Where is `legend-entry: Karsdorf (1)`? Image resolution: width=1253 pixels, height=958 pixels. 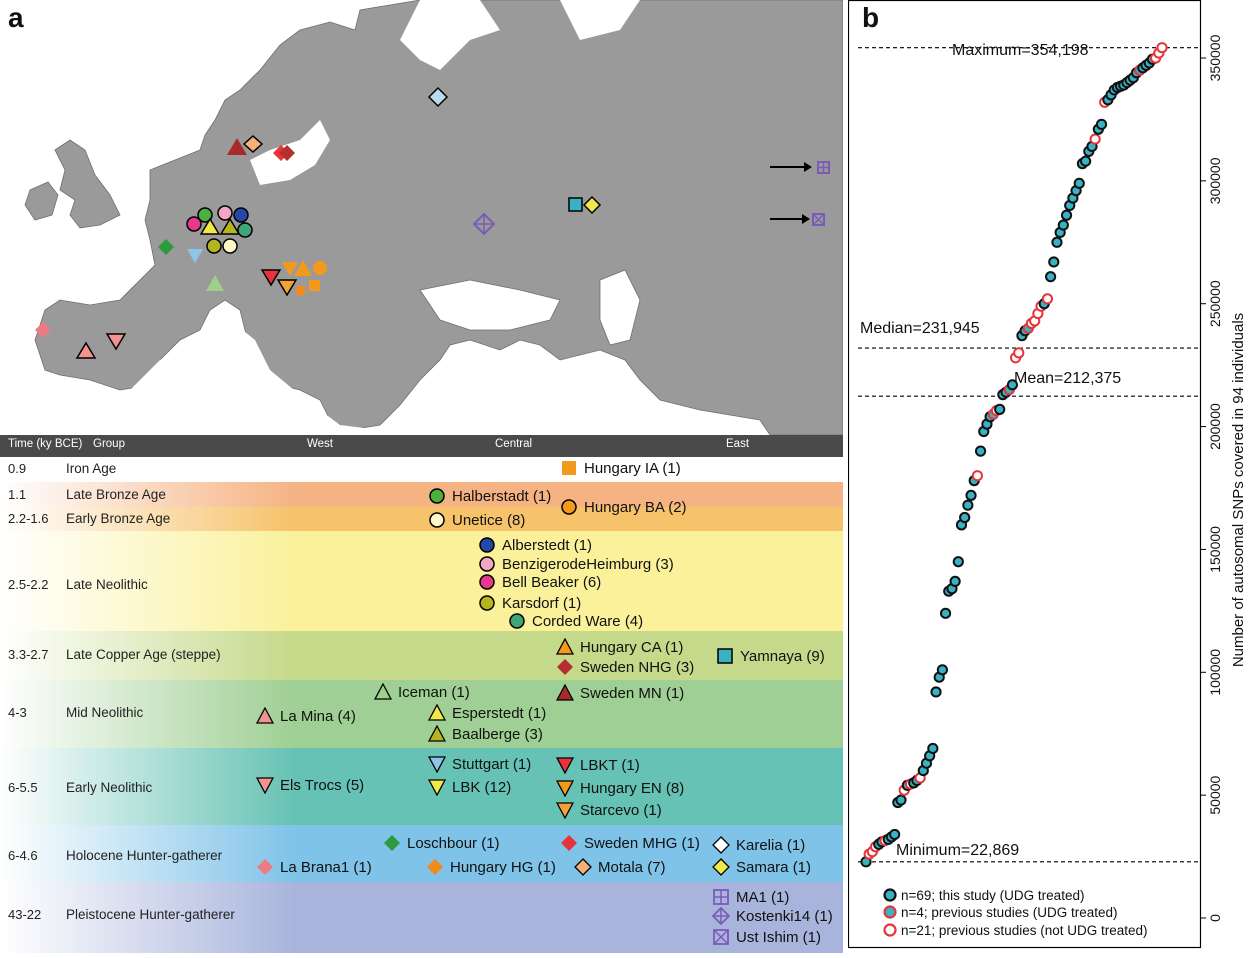
legend-entry: Karsdorf (1) is located at coordinates (529, 603).